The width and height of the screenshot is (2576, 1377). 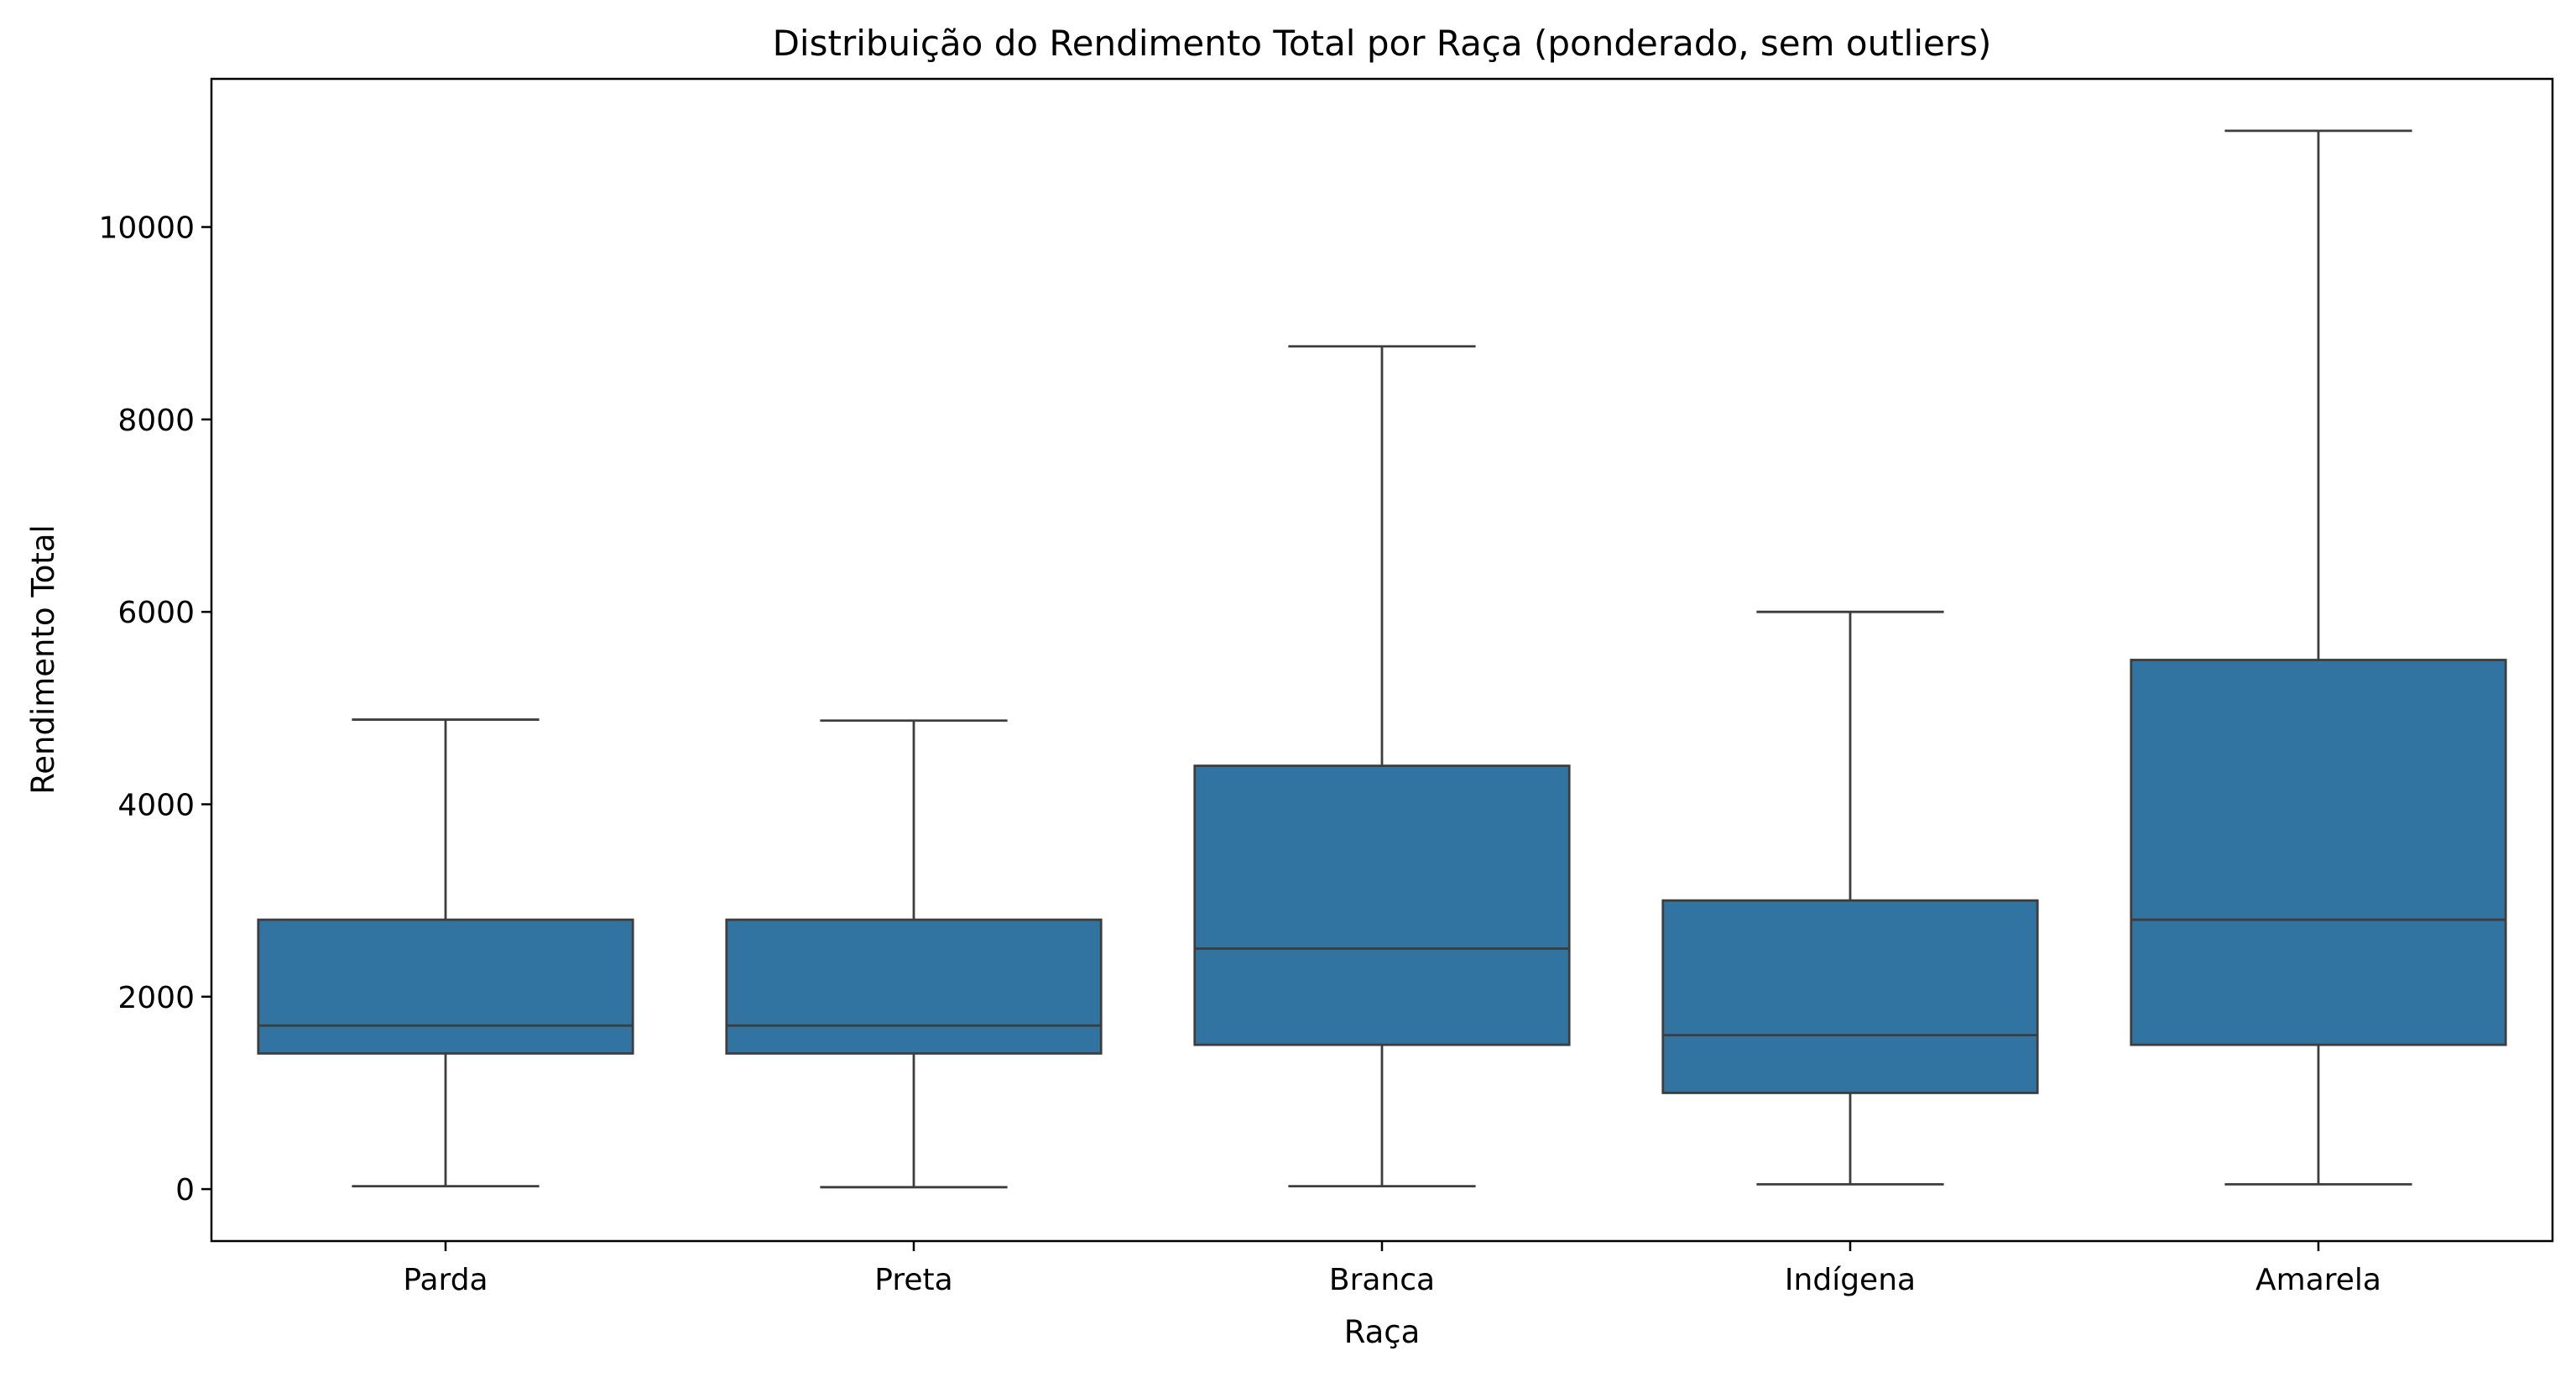 I want to click on x-axis-label: Raça, so click(x=1382, y=1332).